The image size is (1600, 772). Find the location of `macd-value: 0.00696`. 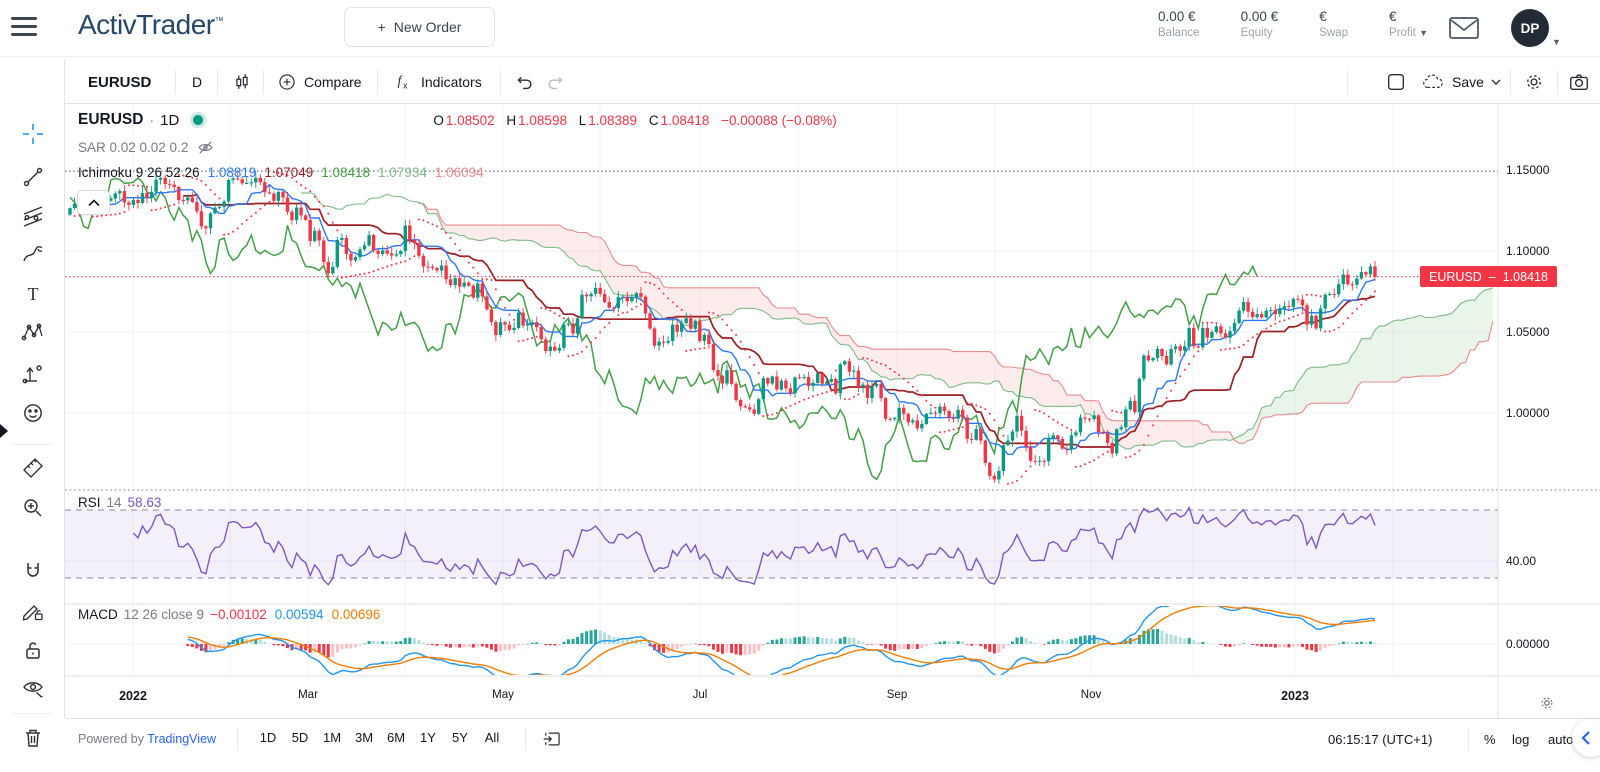

macd-value: 0.00696 is located at coordinates (356, 614).